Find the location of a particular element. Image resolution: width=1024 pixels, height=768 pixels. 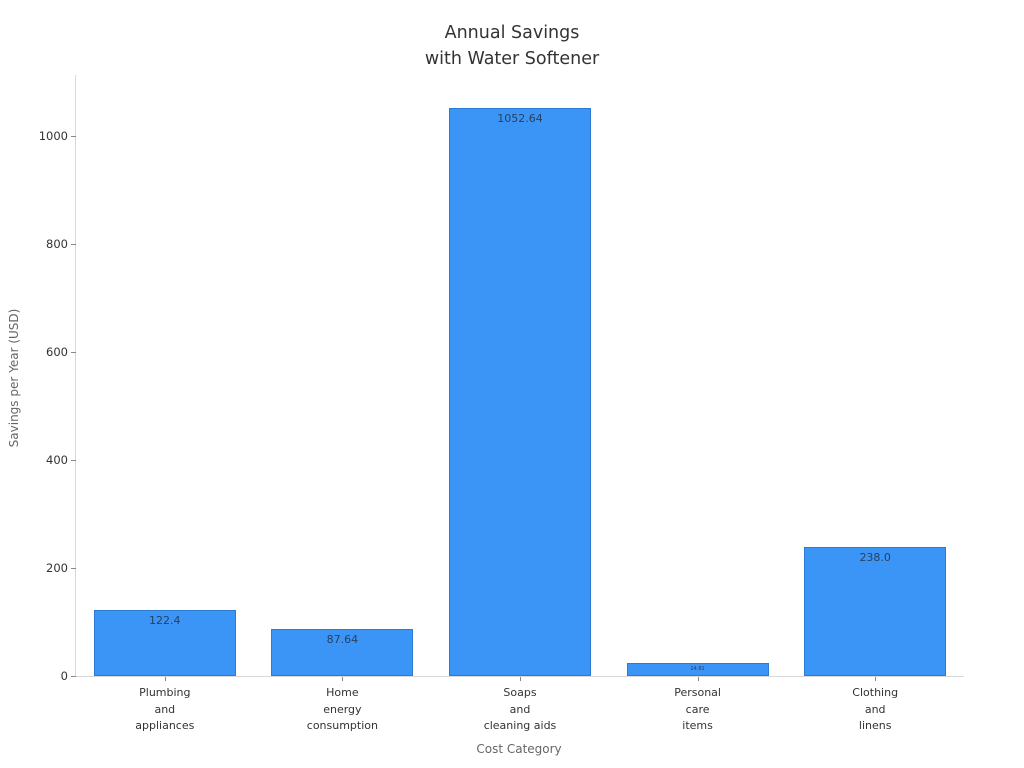

x-axis-title: Cost Category is located at coordinates (519, 749).